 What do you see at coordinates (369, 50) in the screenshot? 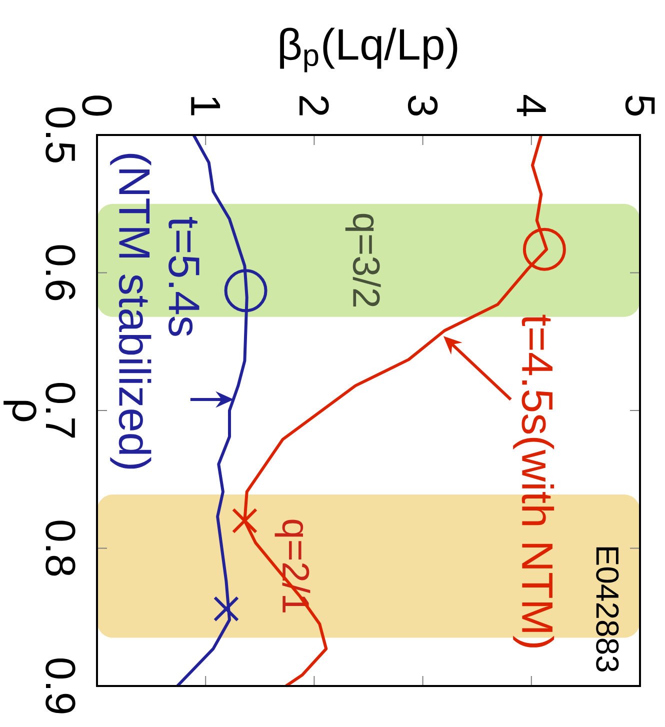
I see `x-axis-title: β$_{p}$(Lq/Lp)` at bounding box center [369, 50].